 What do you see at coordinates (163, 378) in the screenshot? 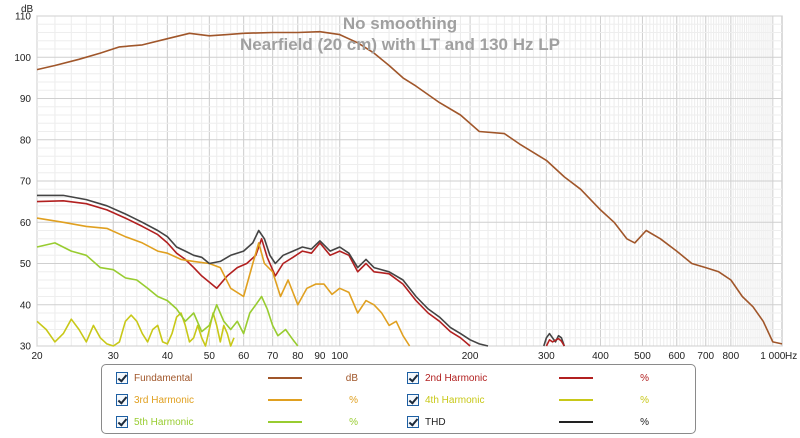
I see `legend-label: Fundamental` at bounding box center [163, 378].